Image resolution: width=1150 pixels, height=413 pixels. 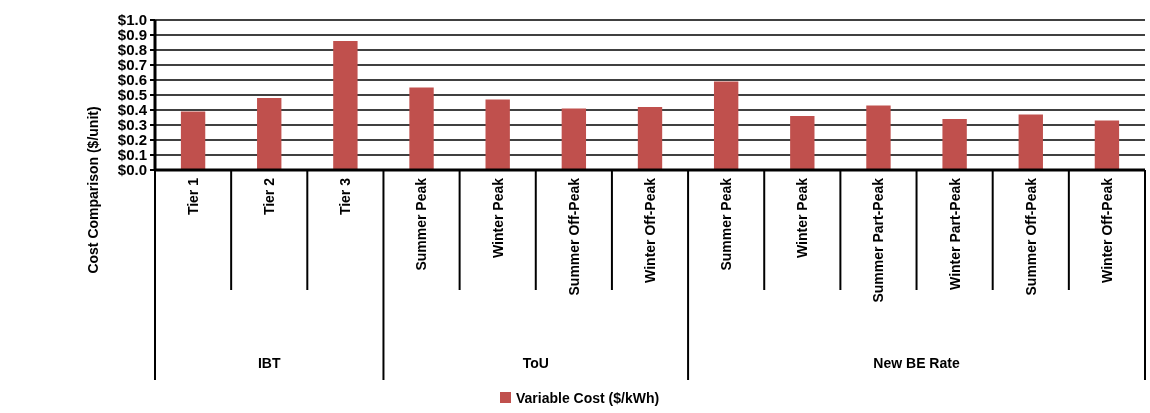 I want to click on y-tick-label: $0.3, so click(x=132, y=125).